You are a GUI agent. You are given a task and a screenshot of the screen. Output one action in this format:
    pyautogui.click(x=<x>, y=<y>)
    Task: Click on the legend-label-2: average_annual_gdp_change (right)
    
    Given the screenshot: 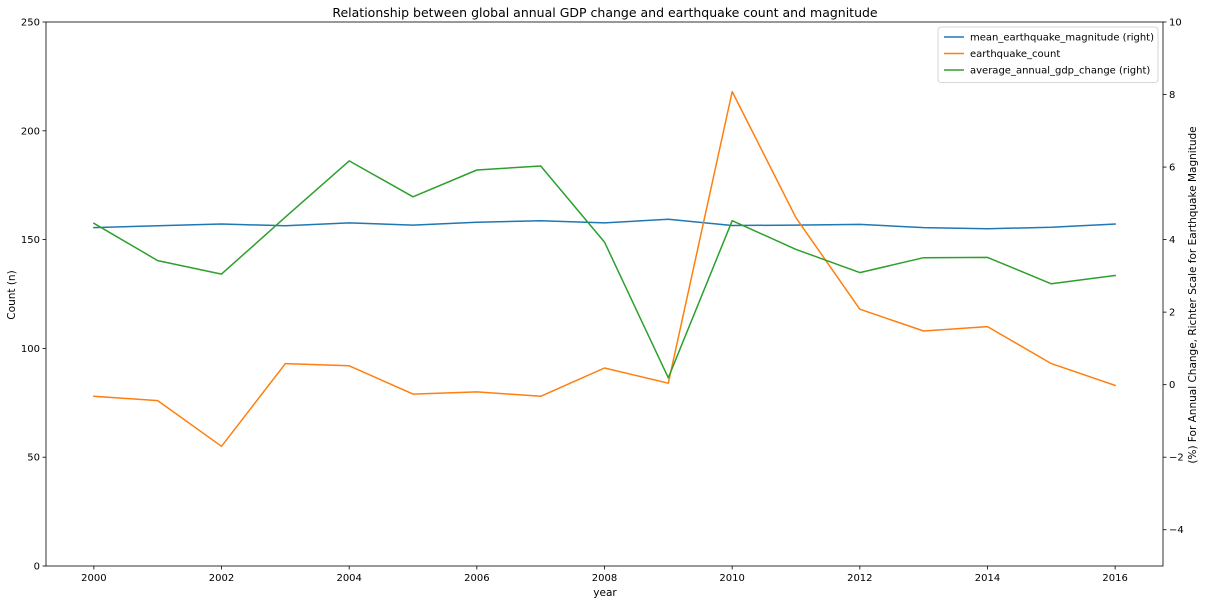 What is the action you would take?
    pyautogui.click(x=1060, y=71)
    